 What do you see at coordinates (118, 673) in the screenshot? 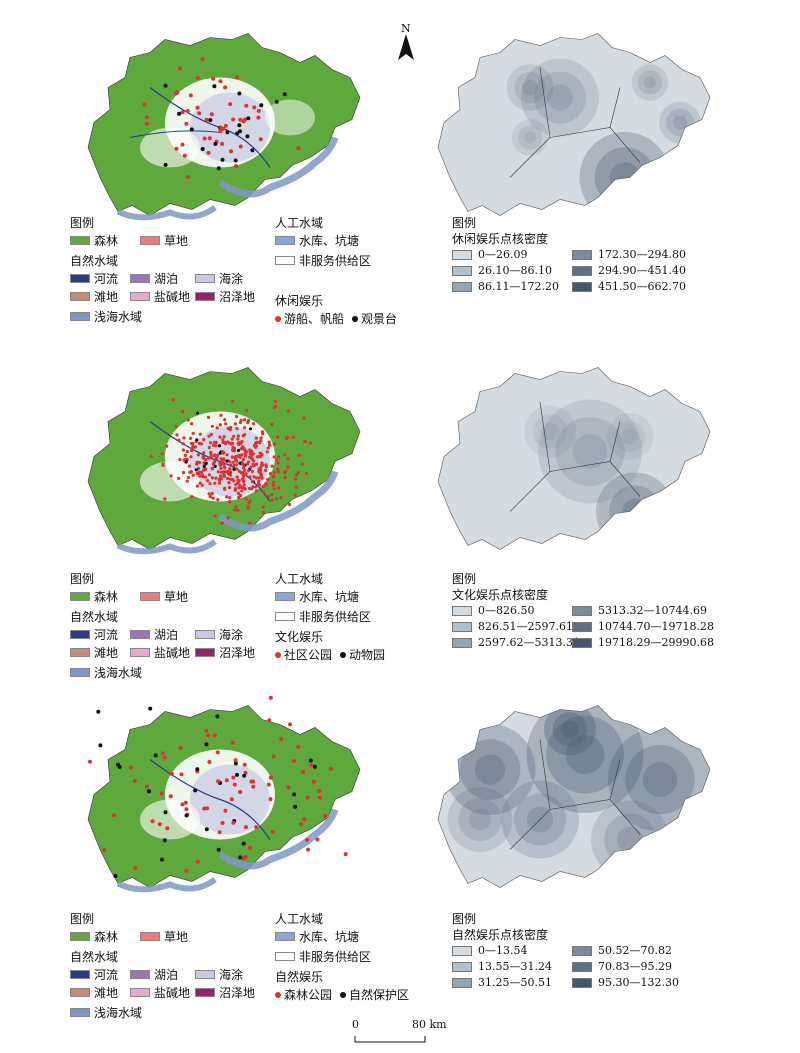
I see `legend-label: 浅海水域` at bounding box center [118, 673].